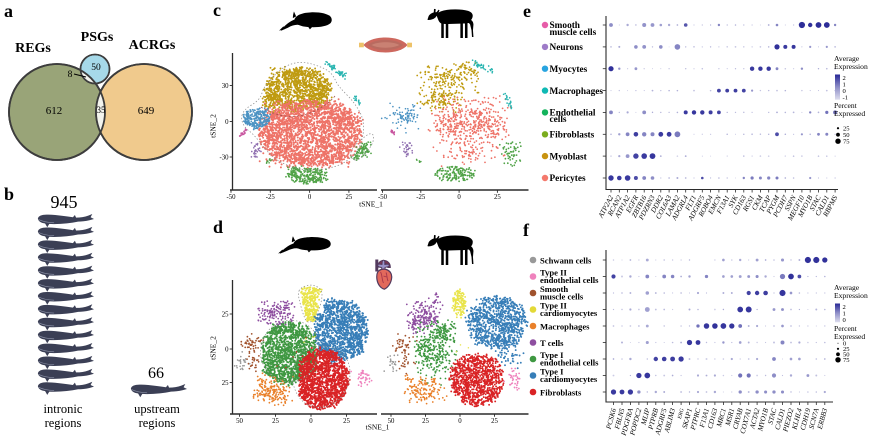  I want to click on svg-text: -1, so click(846, 97).